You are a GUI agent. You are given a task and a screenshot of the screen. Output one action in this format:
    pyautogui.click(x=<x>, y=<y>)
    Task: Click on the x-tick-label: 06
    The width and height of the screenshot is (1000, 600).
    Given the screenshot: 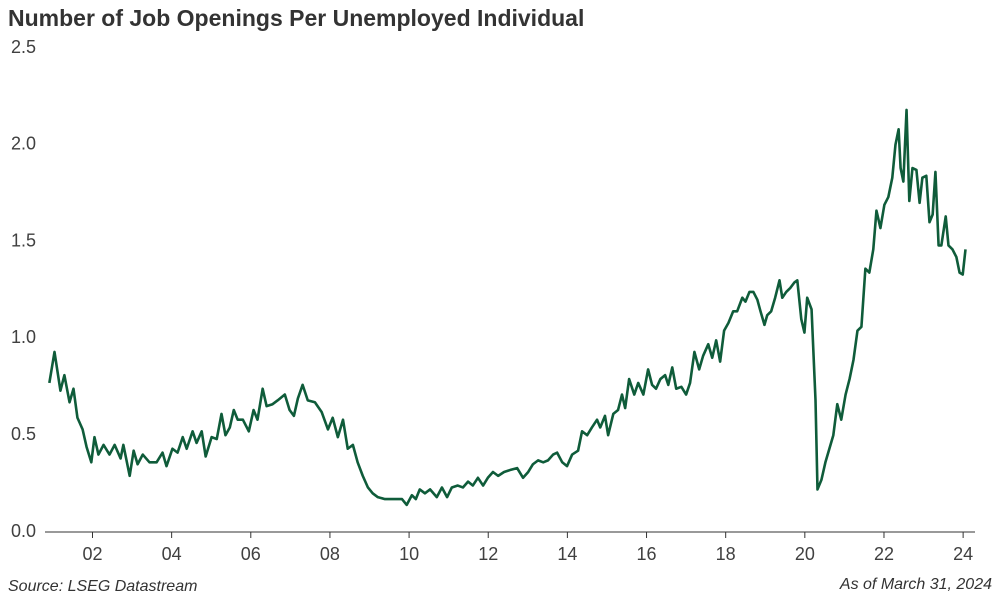 What is the action you would take?
    pyautogui.click(x=251, y=554)
    